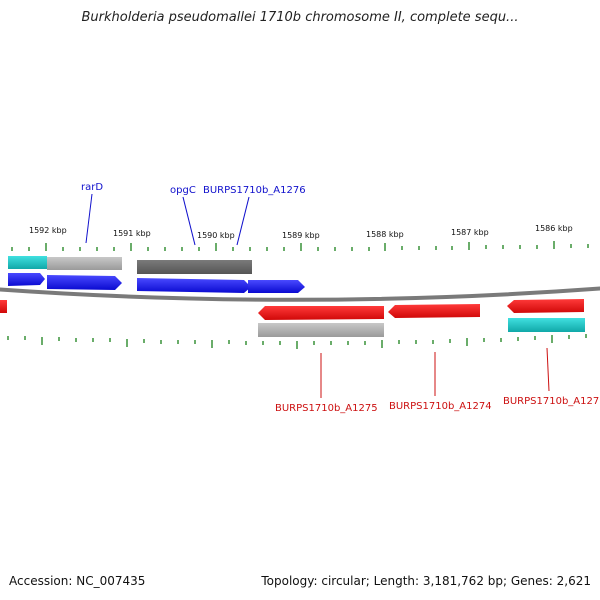 The height and width of the screenshot is (600, 600). I want to click on kbp-label: 1586 kbp, so click(554, 228).